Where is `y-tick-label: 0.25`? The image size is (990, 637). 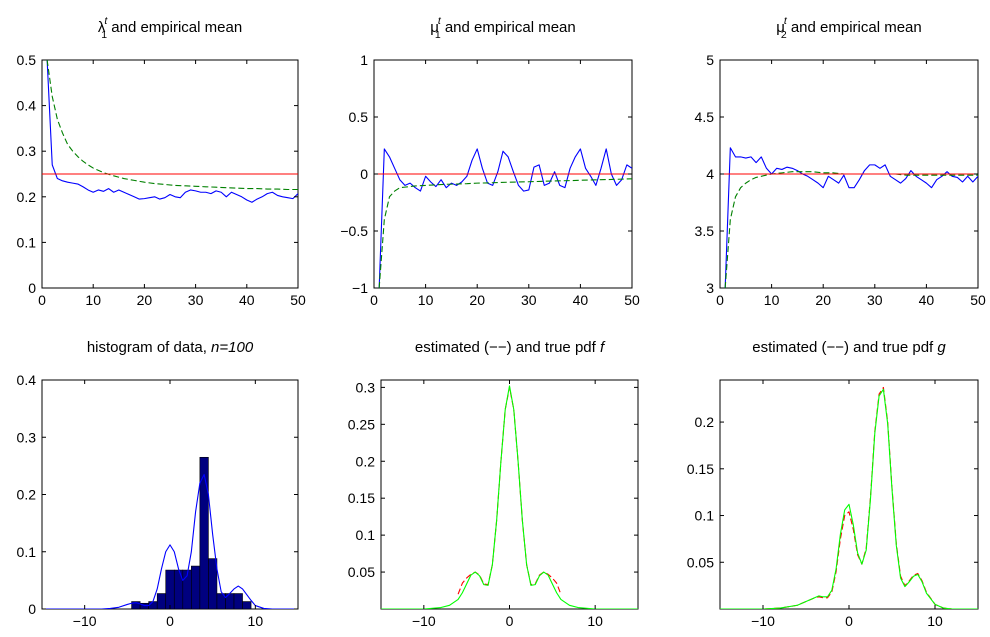 y-tick-label: 0.25 is located at coordinates (361, 424).